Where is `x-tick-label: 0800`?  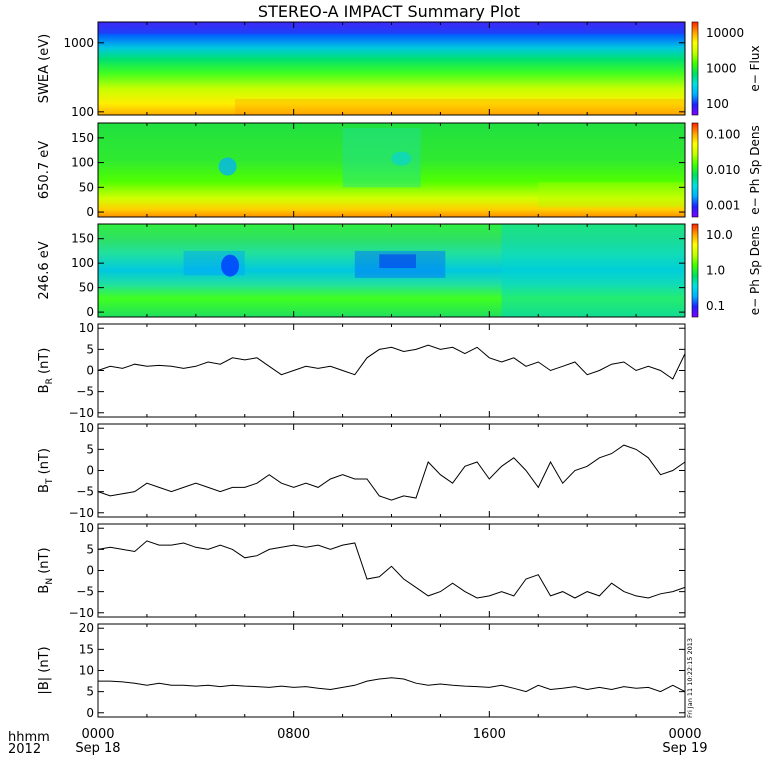 x-tick-label: 0800 is located at coordinates (293, 734).